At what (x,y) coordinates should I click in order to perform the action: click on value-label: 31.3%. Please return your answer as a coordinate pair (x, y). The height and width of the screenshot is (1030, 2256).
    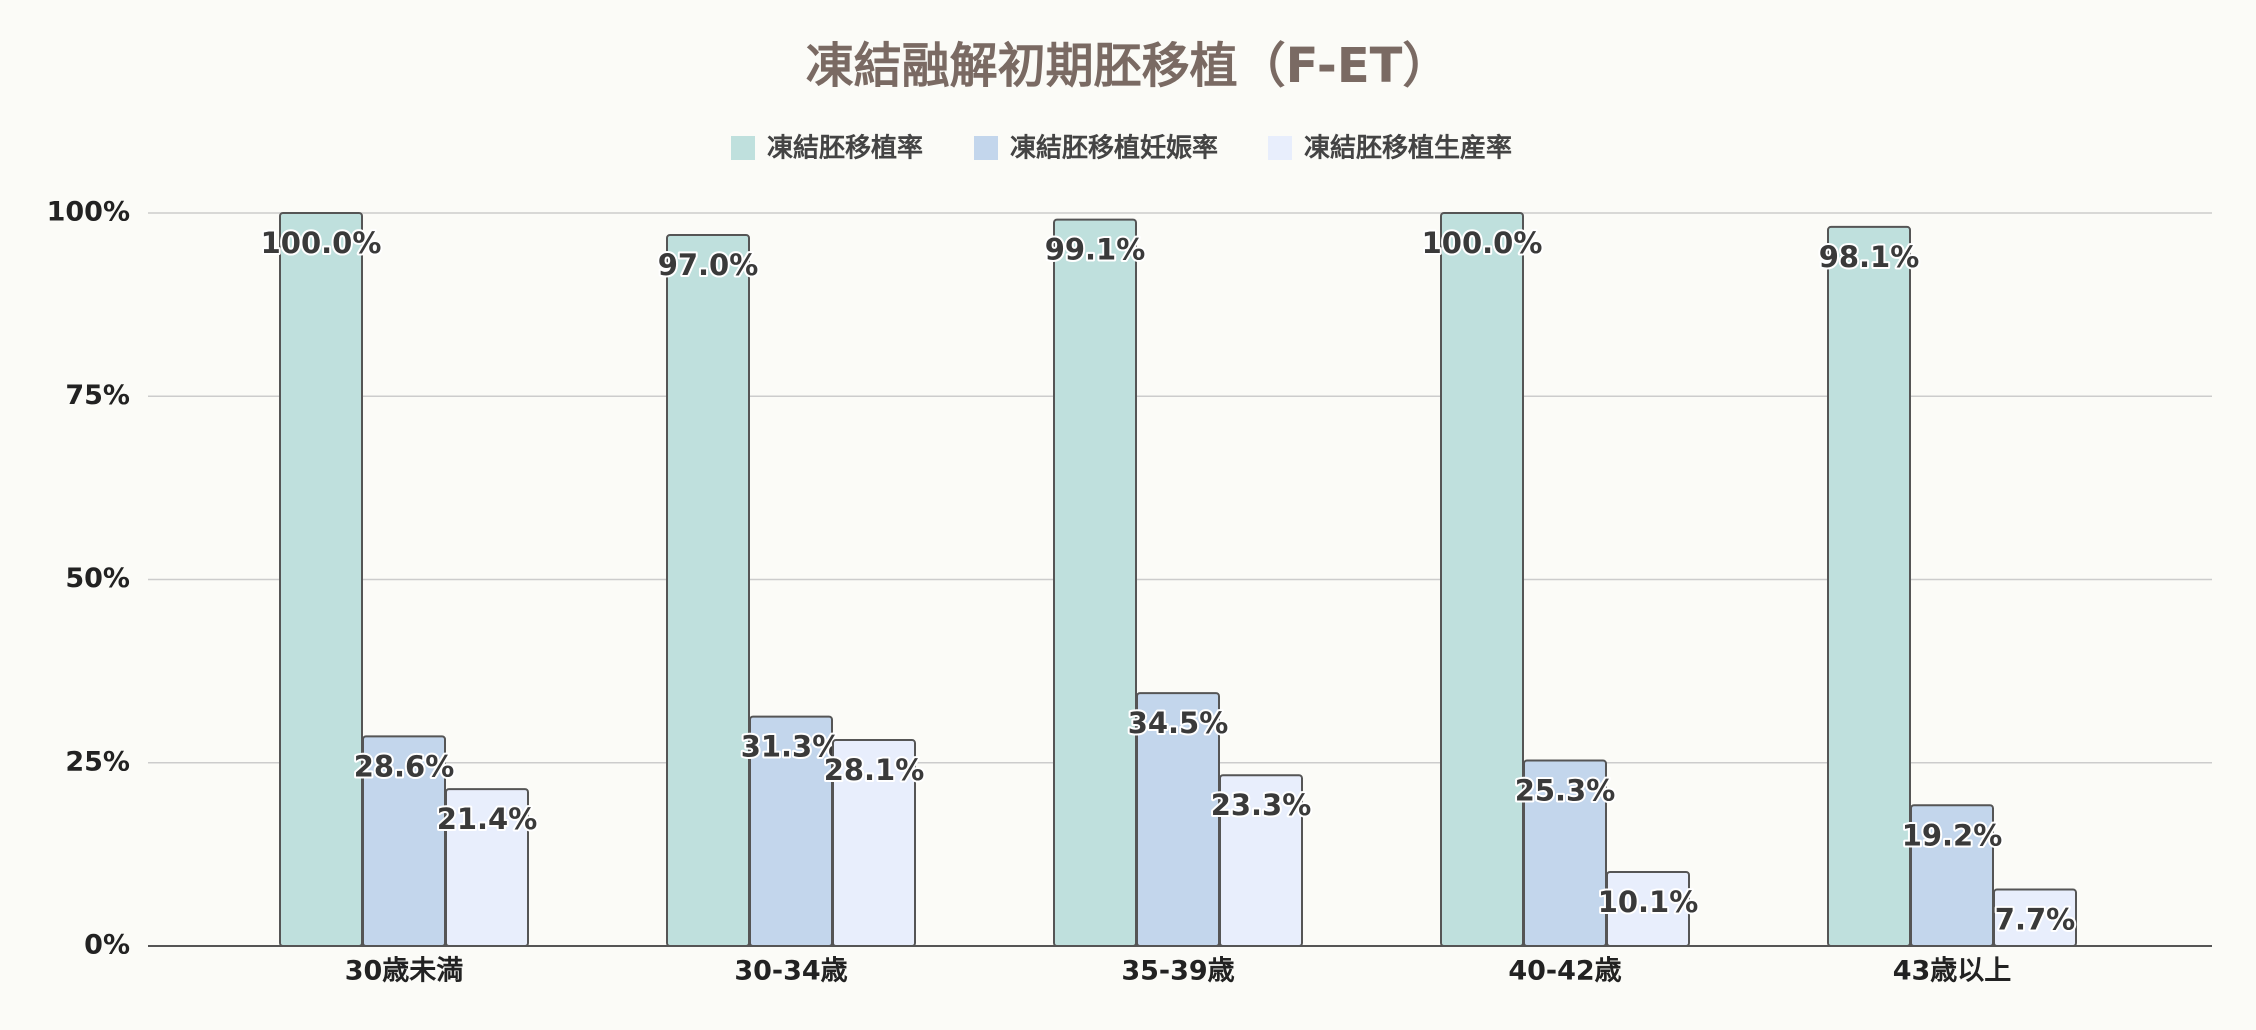
    Looking at the image, I should click on (791, 747).